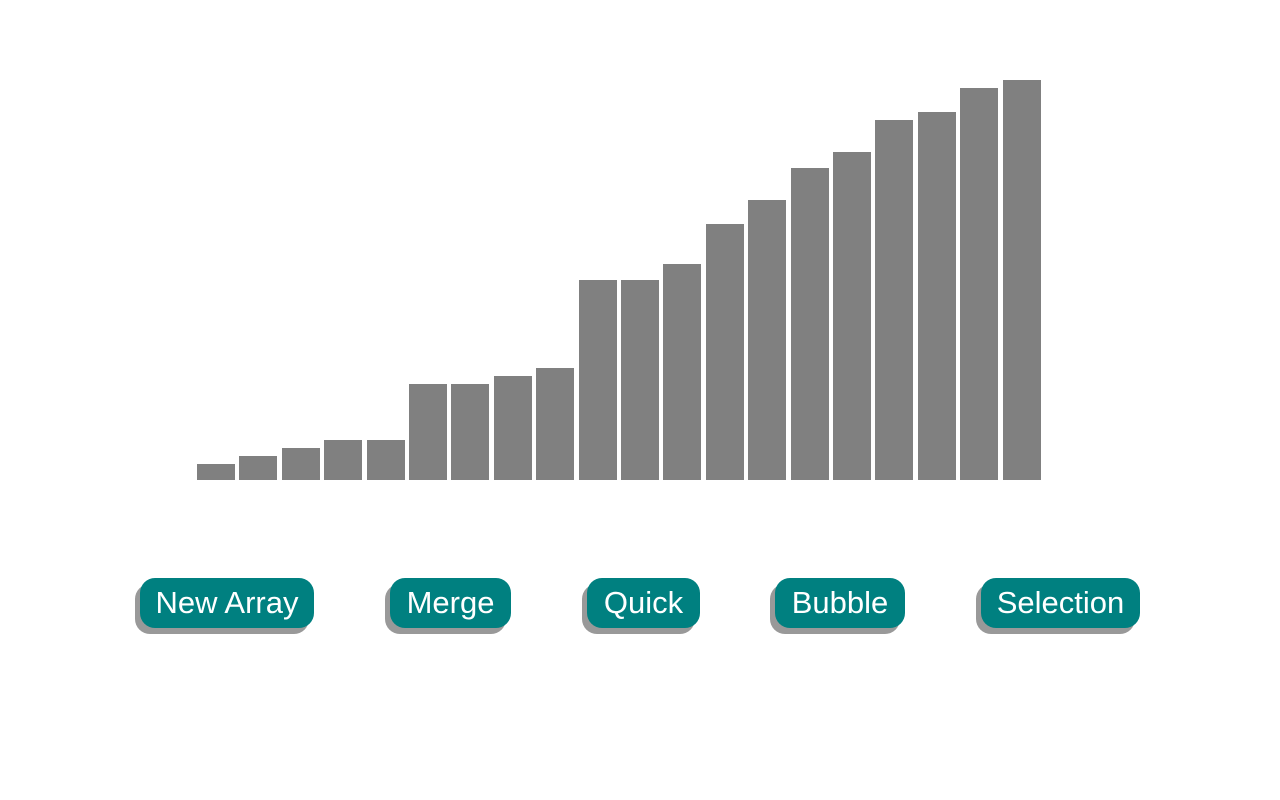 Image resolution: width=1280 pixels, height=800 pixels. Describe the element at coordinates (227, 603) in the screenshot. I see `new-array-button: New Array` at that location.